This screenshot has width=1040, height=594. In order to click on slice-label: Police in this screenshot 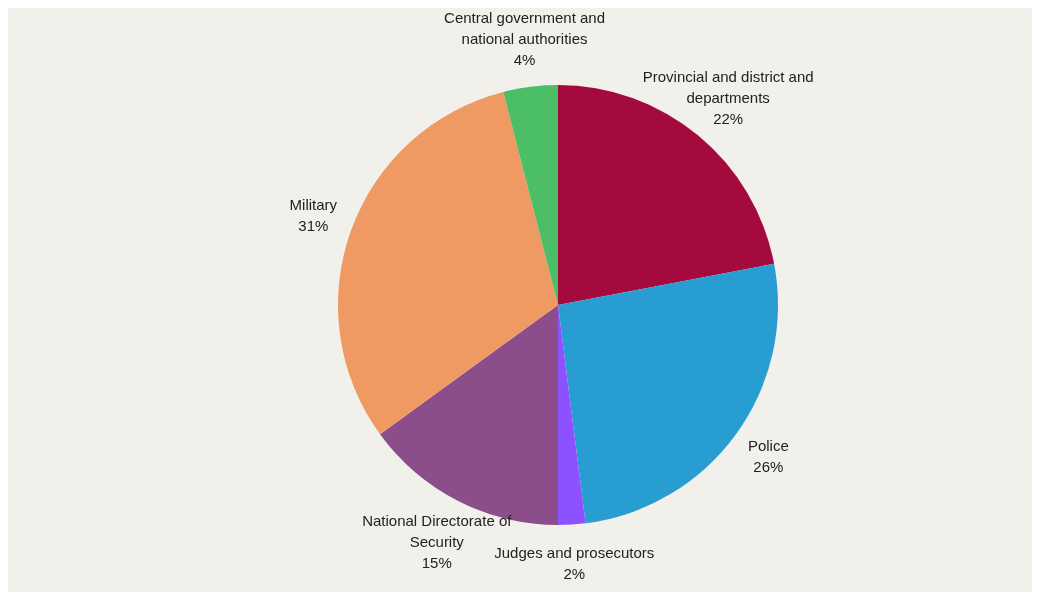, I will do `click(768, 446)`.